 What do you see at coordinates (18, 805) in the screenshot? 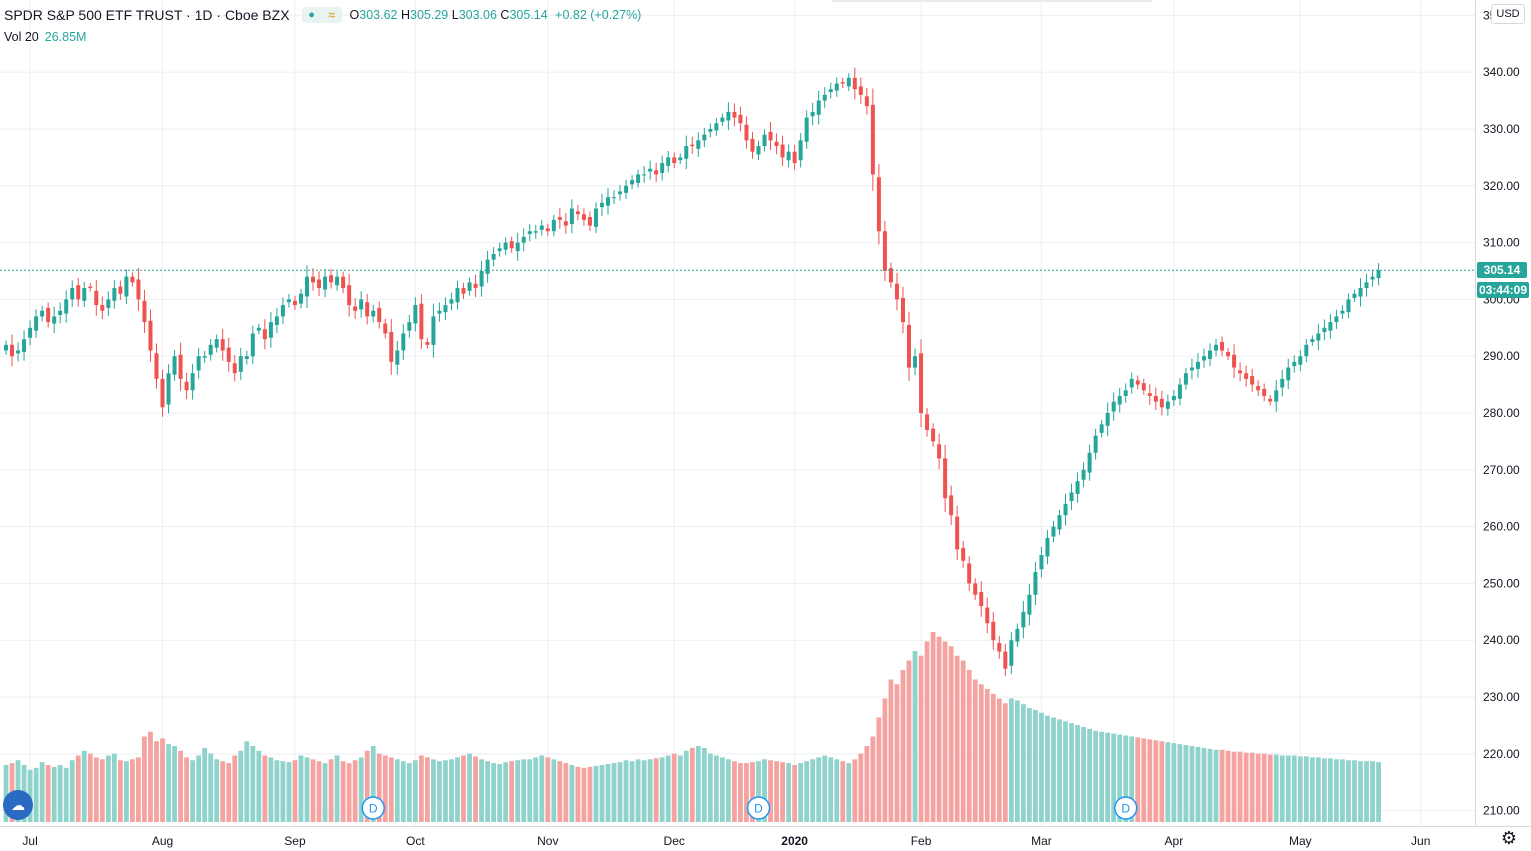
I see `tradingview-cloud-icon: ☁` at bounding box center [18, 805].